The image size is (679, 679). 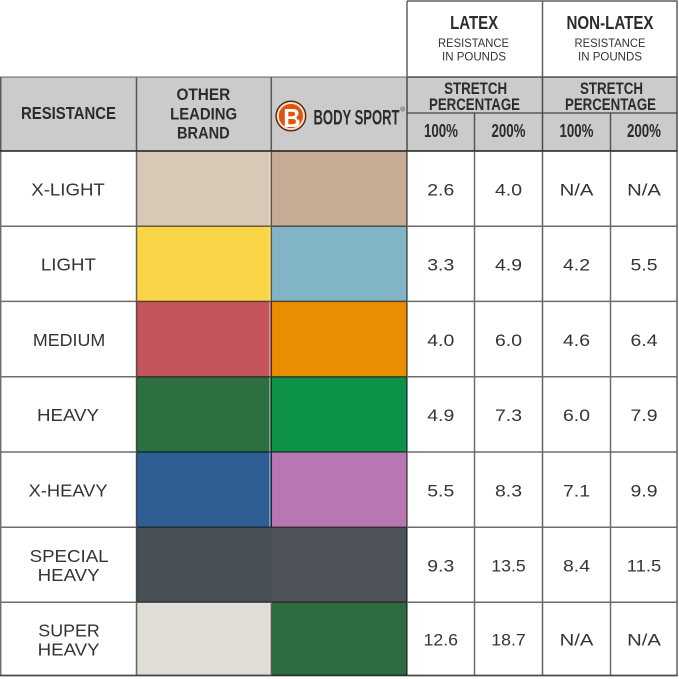 I want to click on svg-text: 18.7, so click(x=508, y=640).